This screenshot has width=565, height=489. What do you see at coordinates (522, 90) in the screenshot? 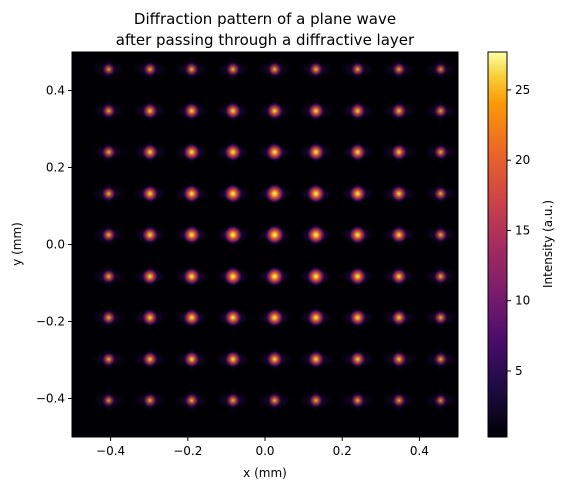
I see `colorbar-tick-label: 25` at bounding box center [522, 90].